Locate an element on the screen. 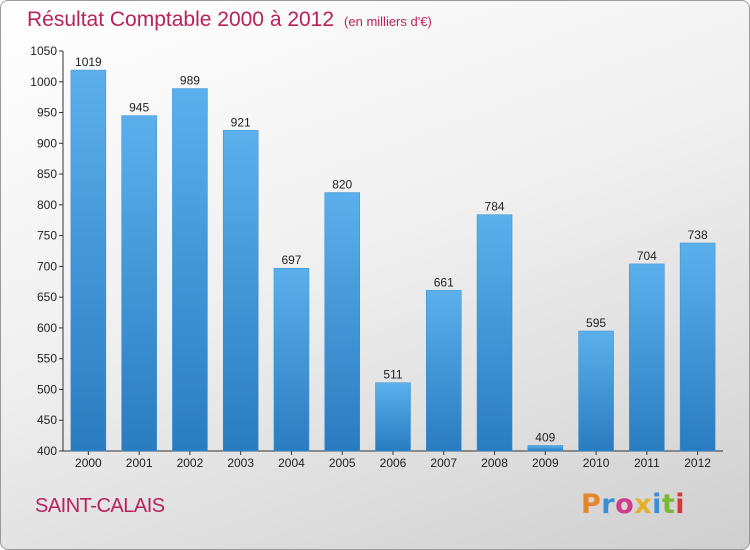  bar-2011 is located at coordinates (647, 357).